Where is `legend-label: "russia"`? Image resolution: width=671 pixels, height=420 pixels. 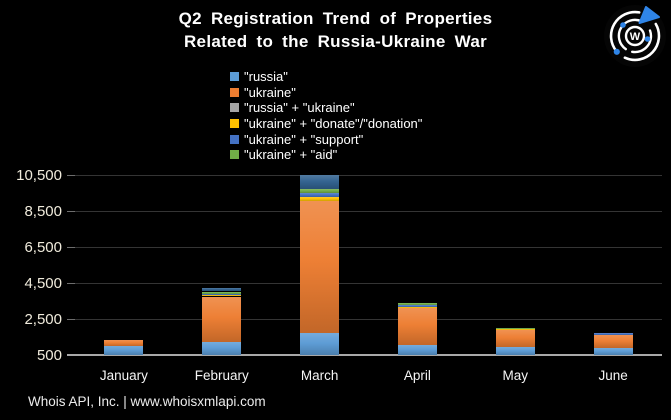
legend-label: "russia" is located at coordinates (266, 77).